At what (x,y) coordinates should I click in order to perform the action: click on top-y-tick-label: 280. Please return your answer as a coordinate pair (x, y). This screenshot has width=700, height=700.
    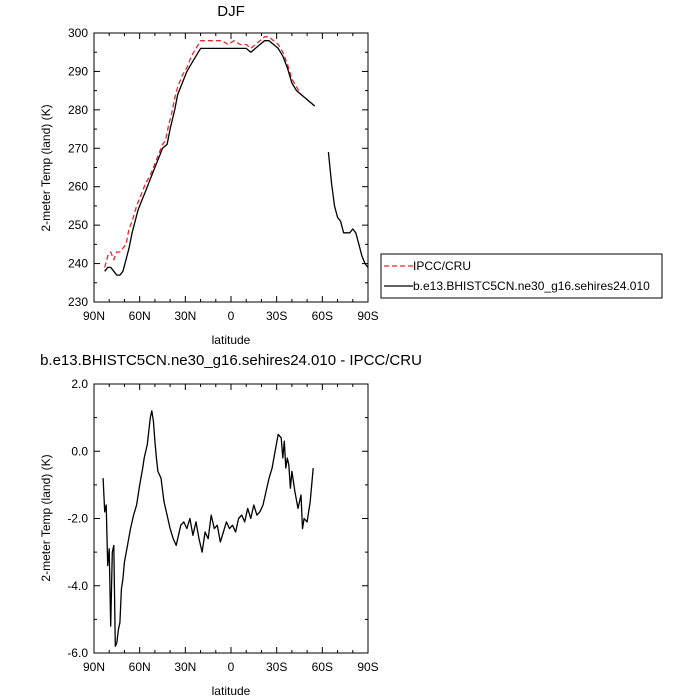
    Looking at the image, I should click on (78, 110).